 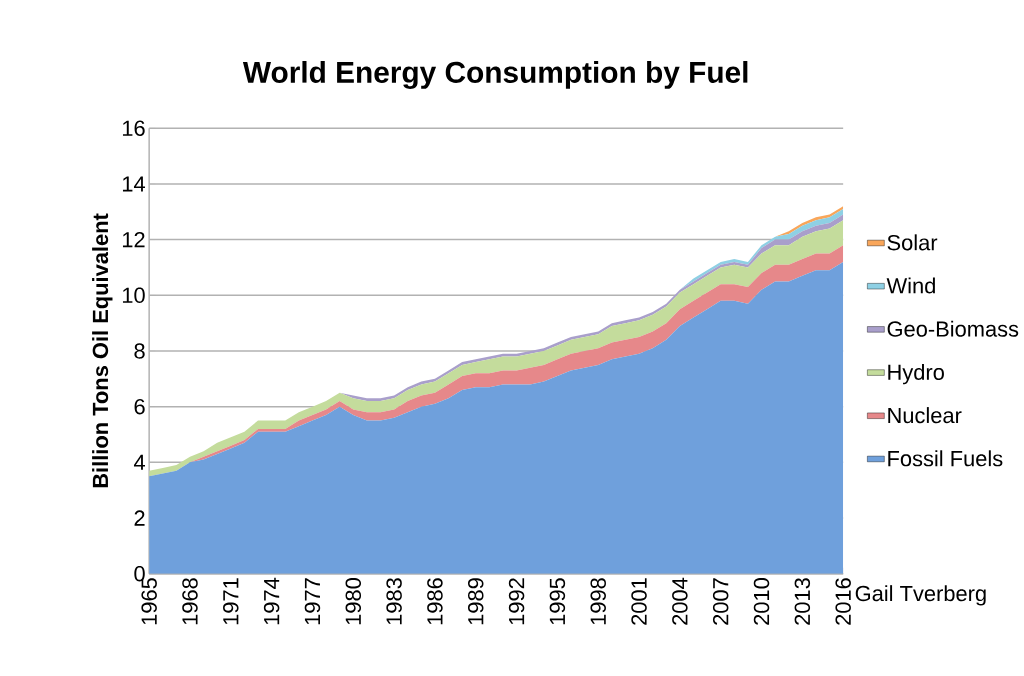 I want to click on x-tick-label: 1971, so click(x=231, y=601).